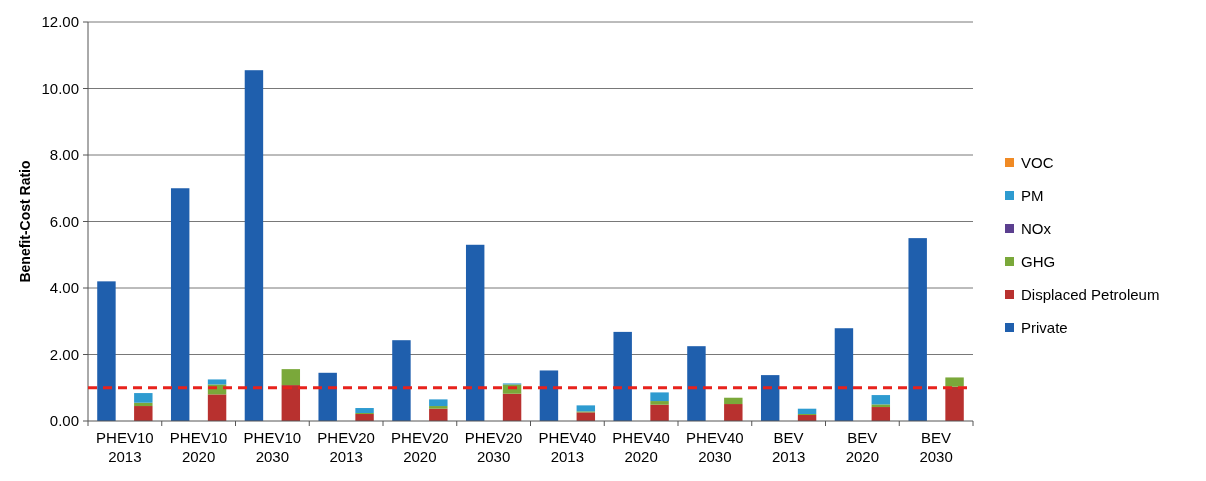 Image resolution: width=1206 pixels, height=481 pixels. What do you see at coordinates (788, 447) in the screenshot?
I see `x-tick-label: BEV 2013` at bounding box center [788, 447].